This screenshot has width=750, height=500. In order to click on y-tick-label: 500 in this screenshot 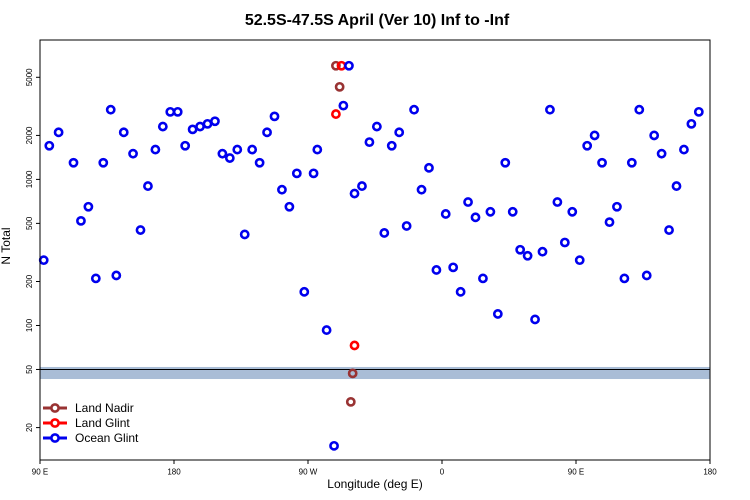, I will do `click(29, 223)`.